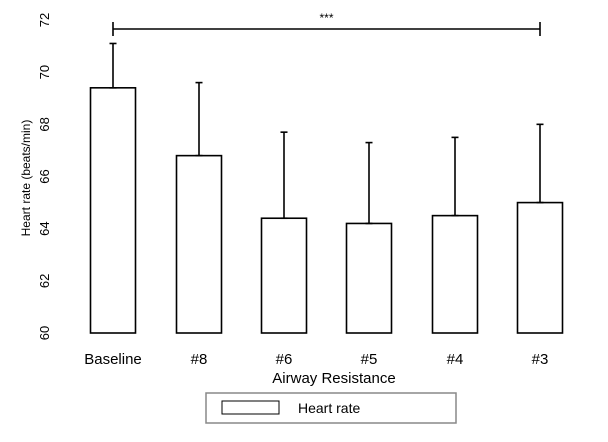  What do you see at coordinates (113, 359) in the screenshot?
I see `x-tick-label: Baseline` at bounding box center [113, 359].